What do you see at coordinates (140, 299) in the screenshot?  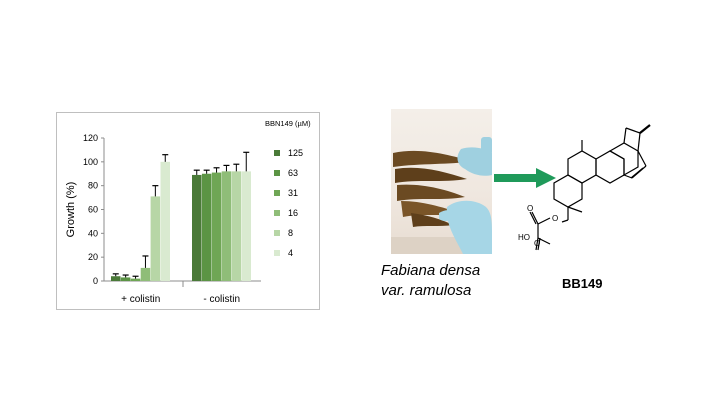 I see `category-label: + colistin` at bounding box center [140, 299].